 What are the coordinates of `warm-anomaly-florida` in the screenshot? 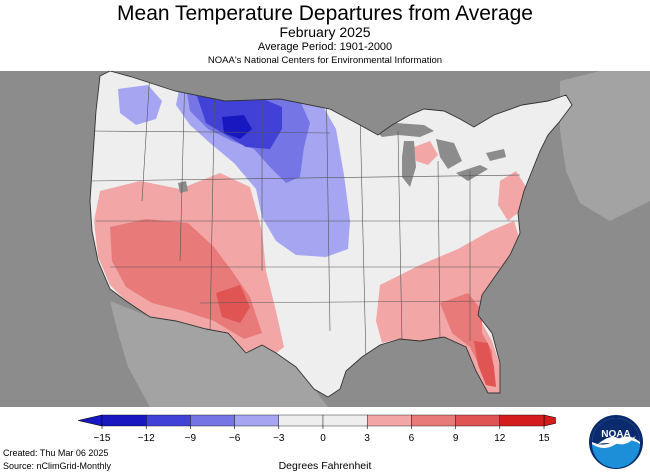 It's located at (485, 364).